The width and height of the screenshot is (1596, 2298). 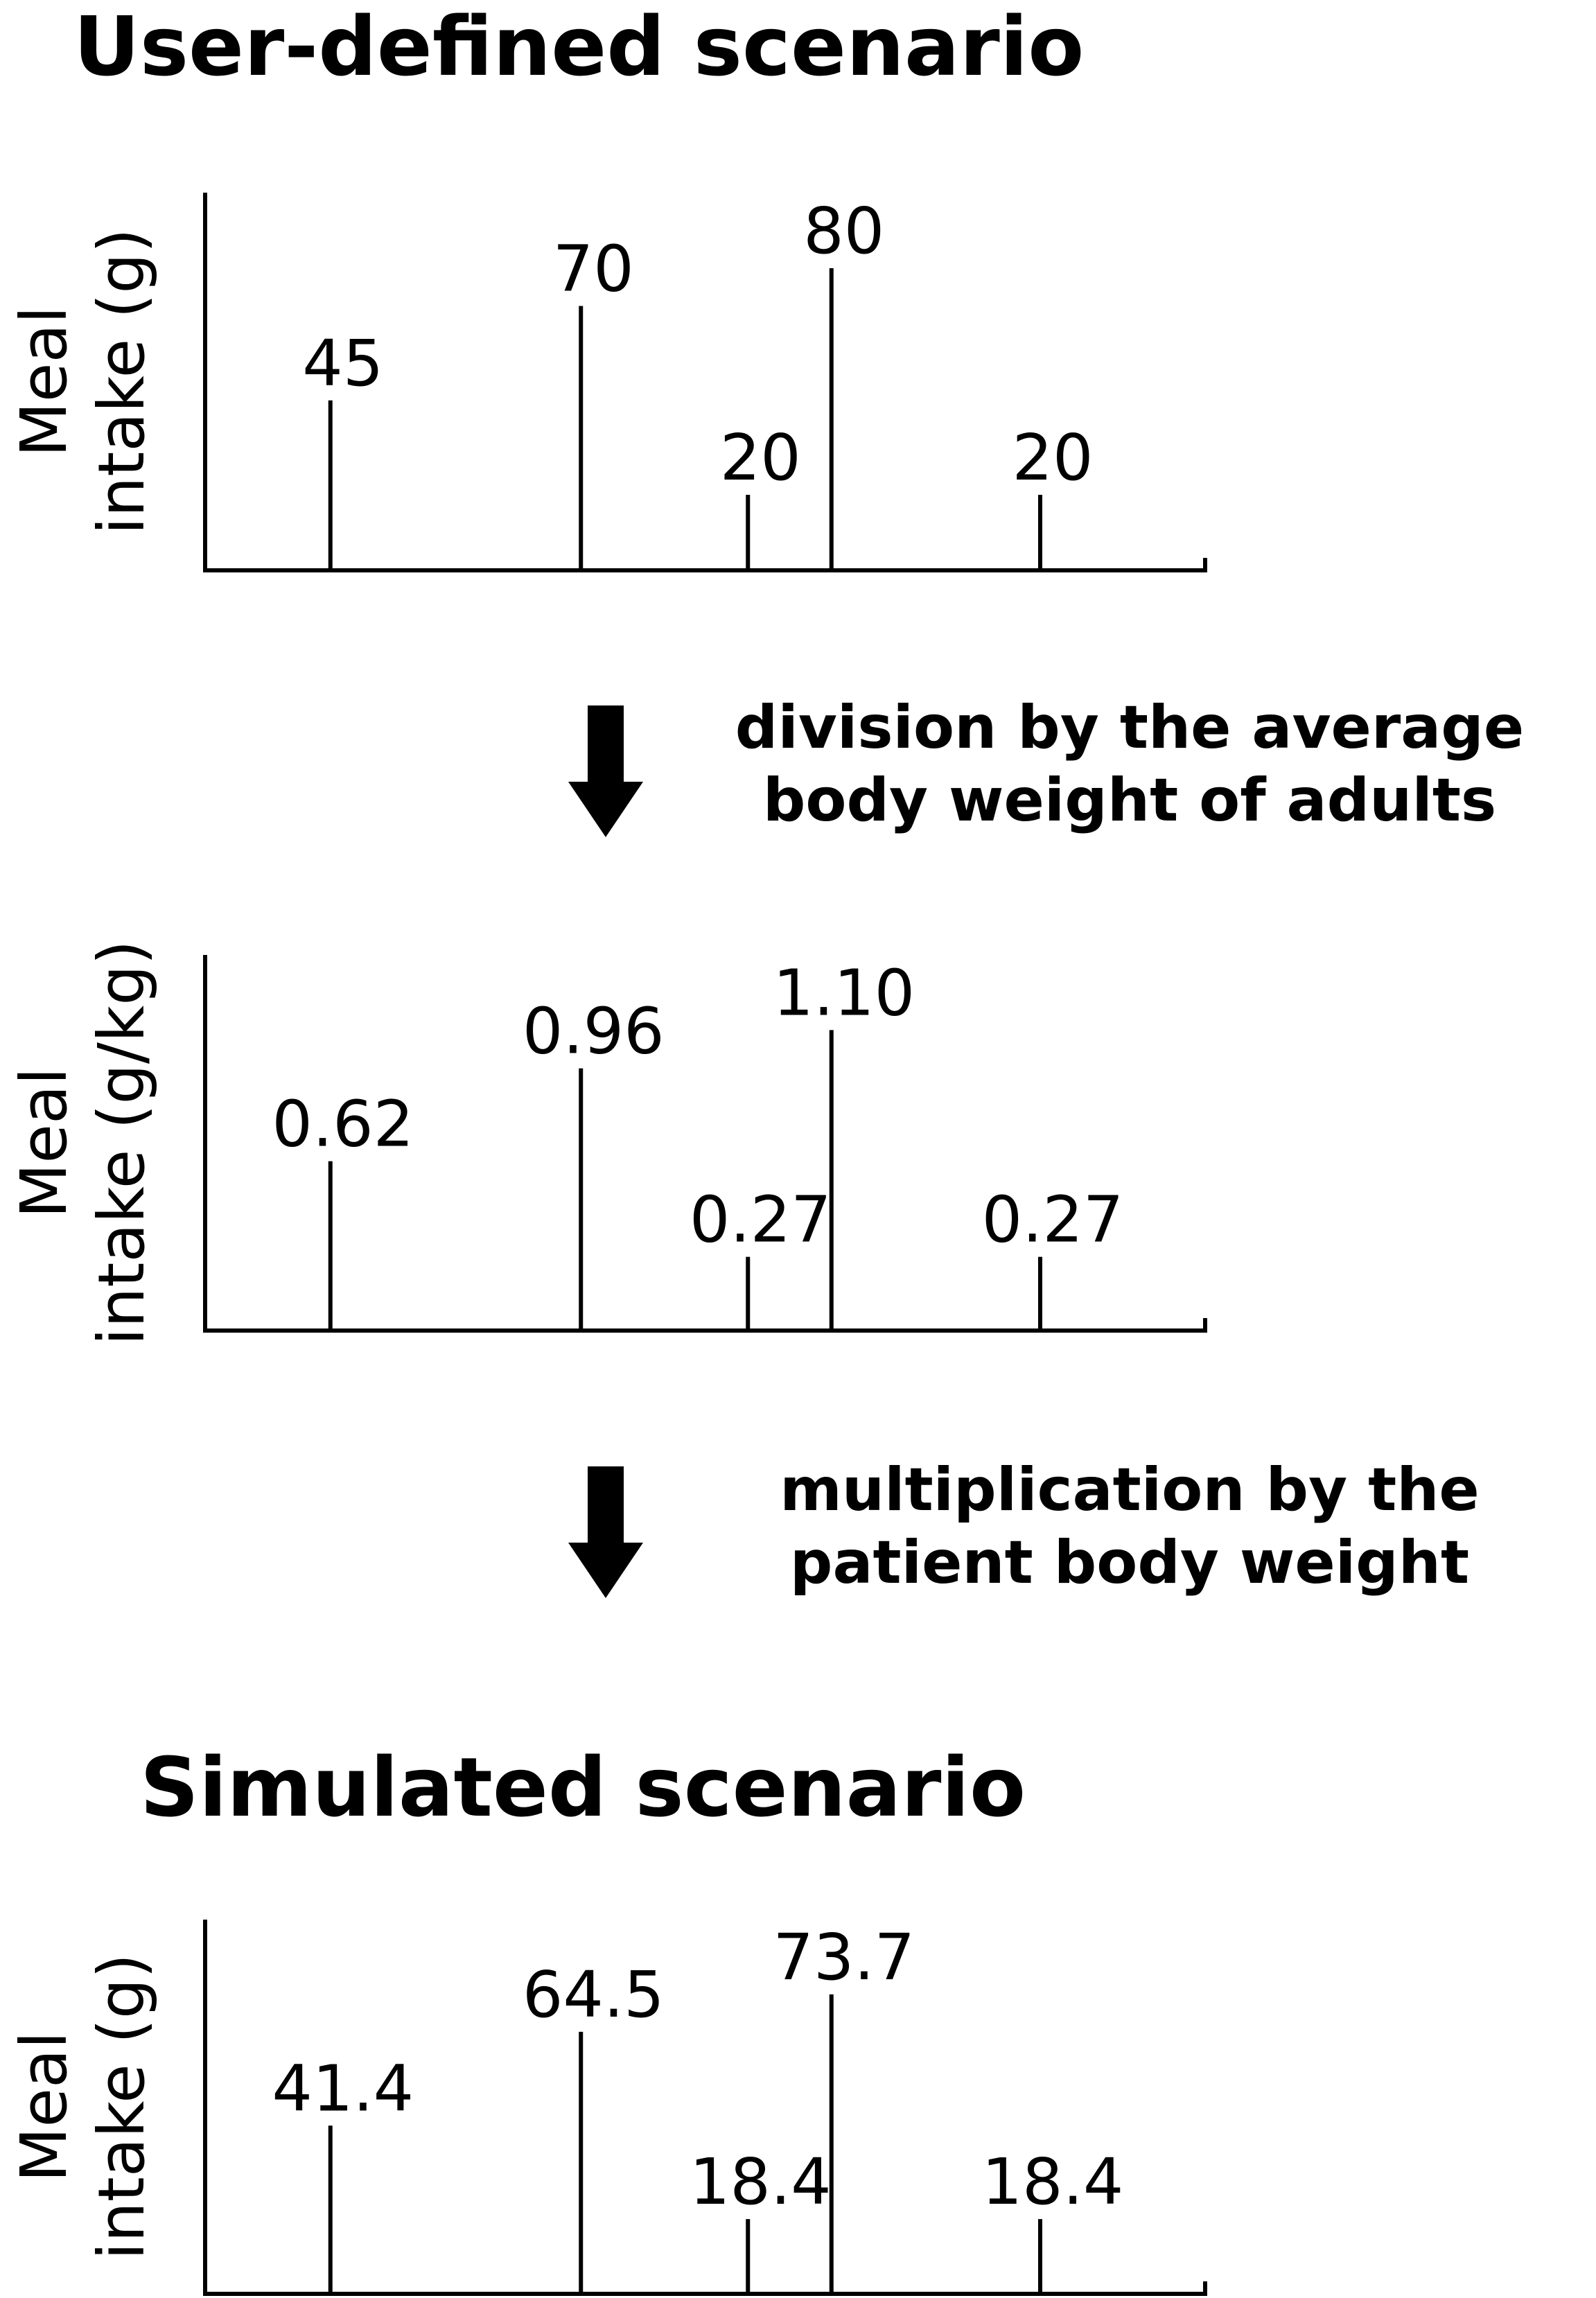 What do you see at coordinates (1129, 800) in the screenshot?
I see `step-division-line-2: body weight of adults` at bounding box center [1129, 800].